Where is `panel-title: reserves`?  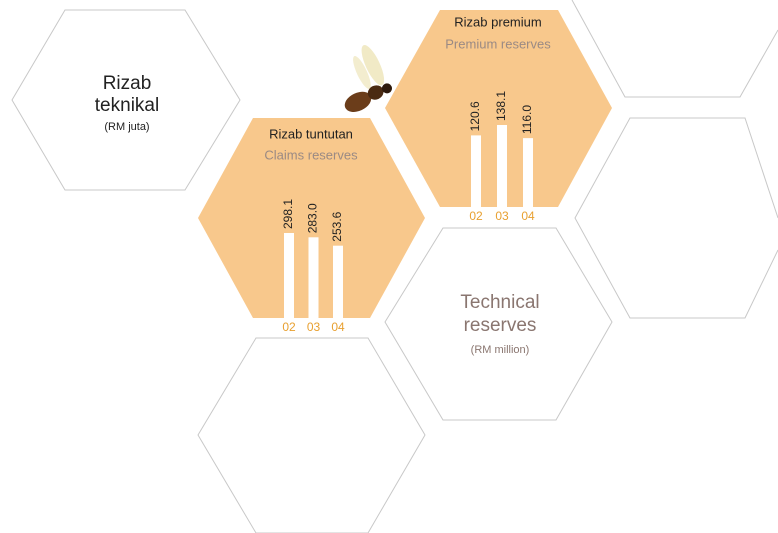
panel-title: reserves is located at coordinates (500, 325).